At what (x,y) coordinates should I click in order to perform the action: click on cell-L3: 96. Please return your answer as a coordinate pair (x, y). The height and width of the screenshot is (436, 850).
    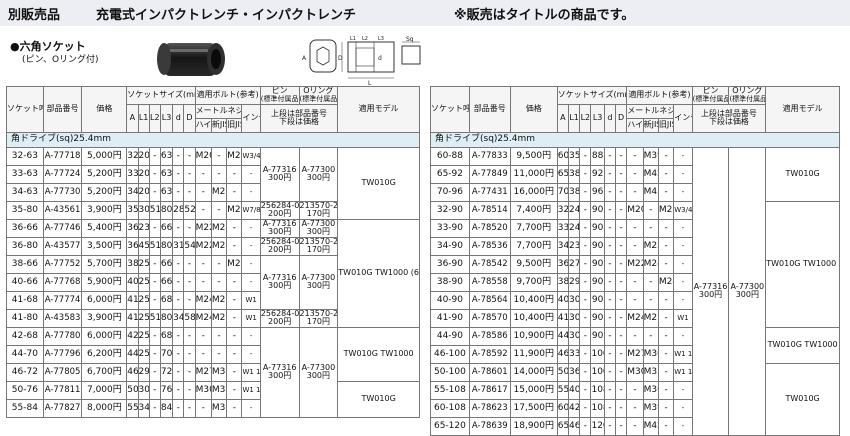
    Looking at the image, I should click on (597, 192).